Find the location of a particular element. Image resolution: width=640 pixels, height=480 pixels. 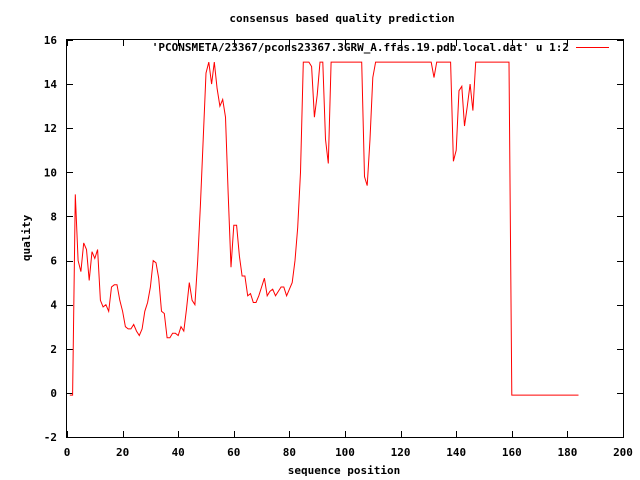

x-tick-label: 180 is located at coordinates (567, 452).